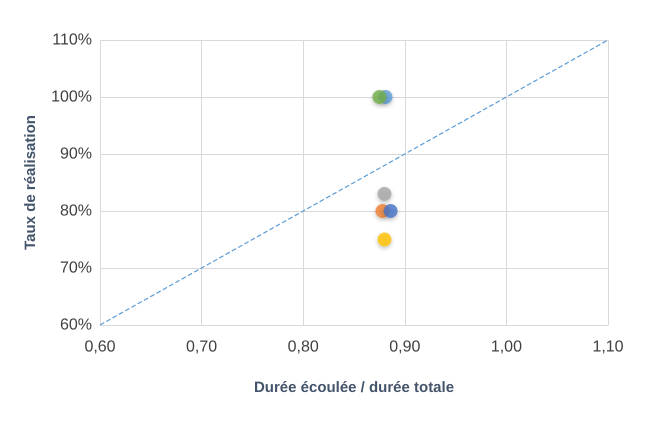  Describe the element at coordinates (608, 347) in the screenshot. I see `x-tick-label: 1,10` at that location.